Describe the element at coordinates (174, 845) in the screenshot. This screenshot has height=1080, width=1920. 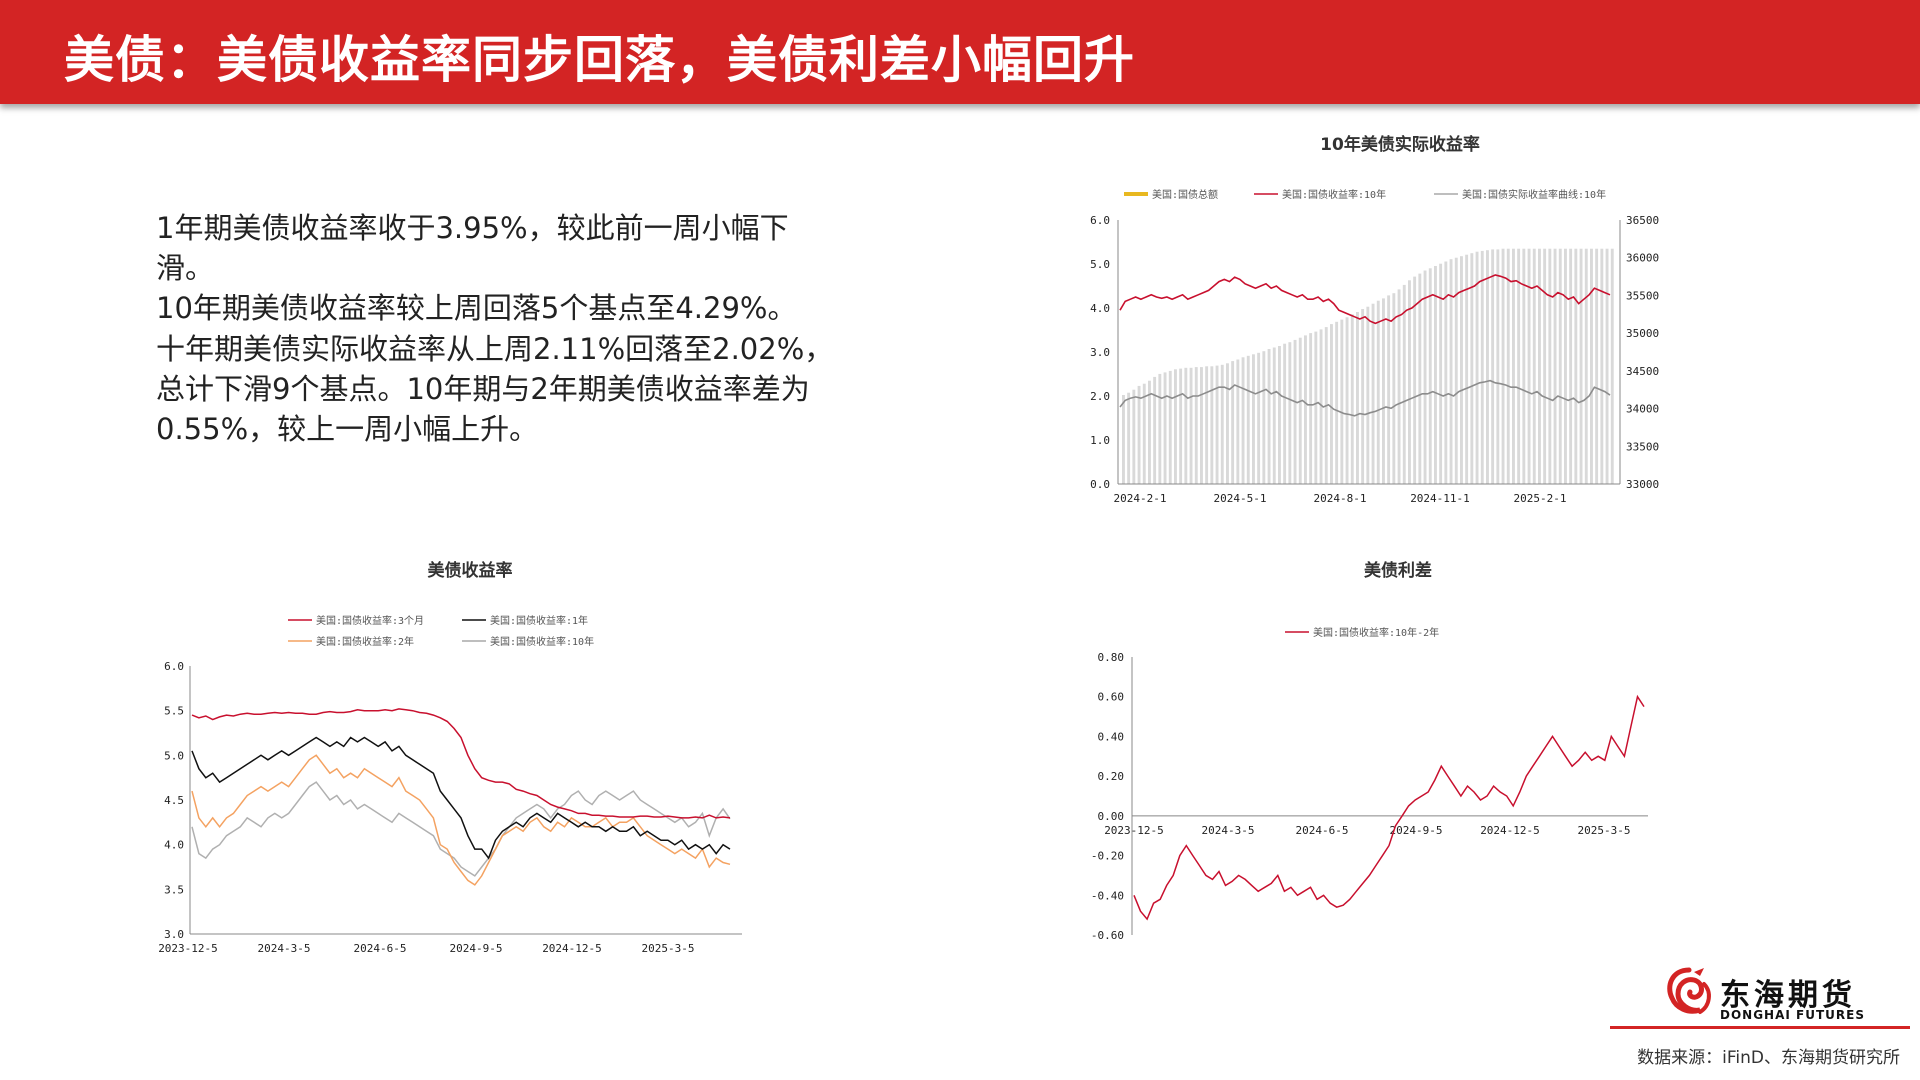
I see `y-tick: 4.0` at that location.